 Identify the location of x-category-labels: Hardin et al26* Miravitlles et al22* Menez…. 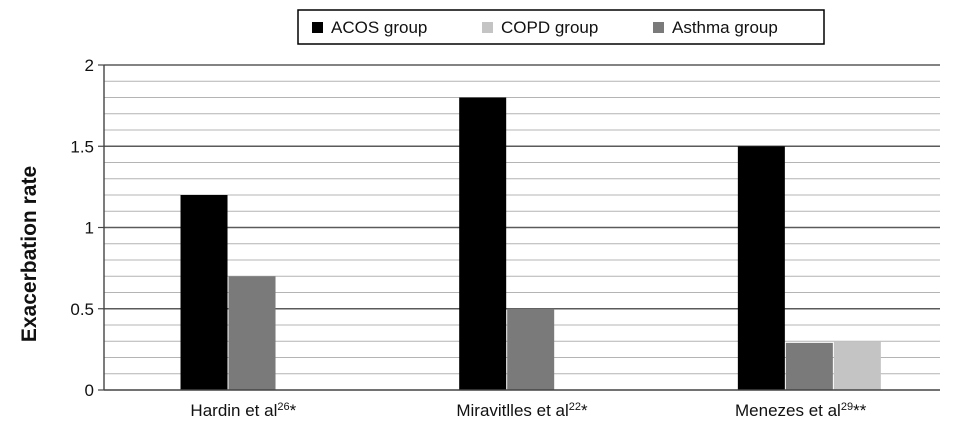
(528, 410).